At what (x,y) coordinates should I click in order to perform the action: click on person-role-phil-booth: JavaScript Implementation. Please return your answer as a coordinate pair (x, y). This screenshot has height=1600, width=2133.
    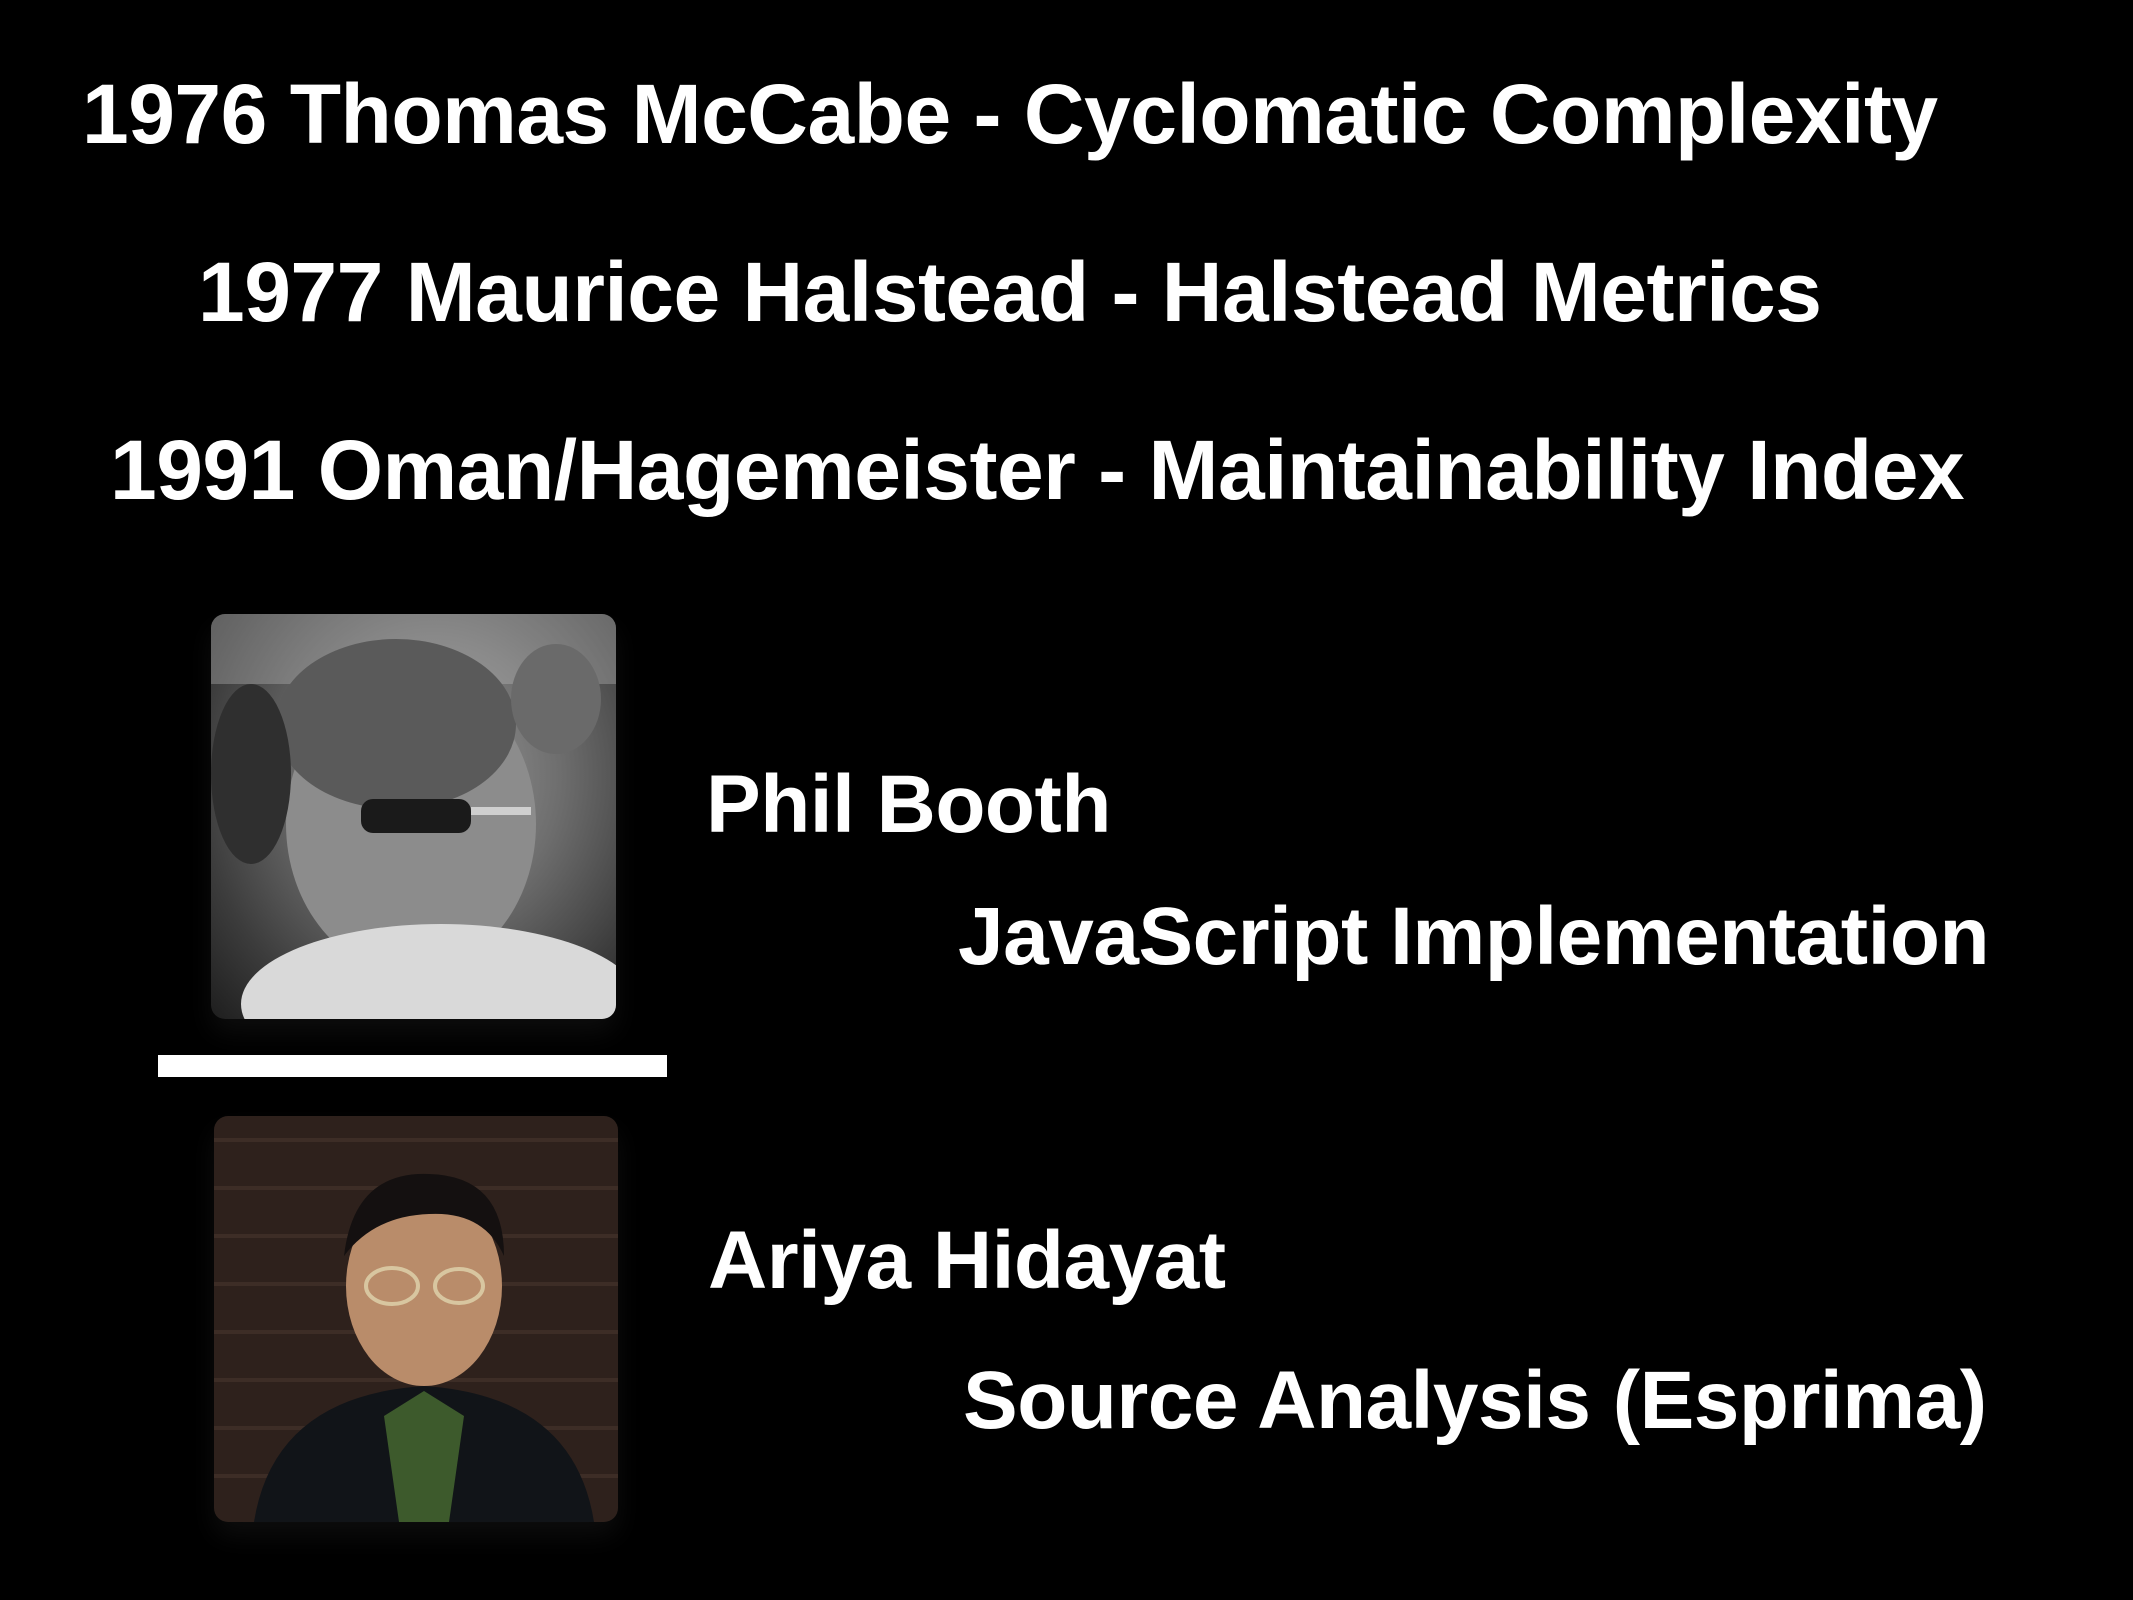
    Looking at the image, I should click on (1474, 936).